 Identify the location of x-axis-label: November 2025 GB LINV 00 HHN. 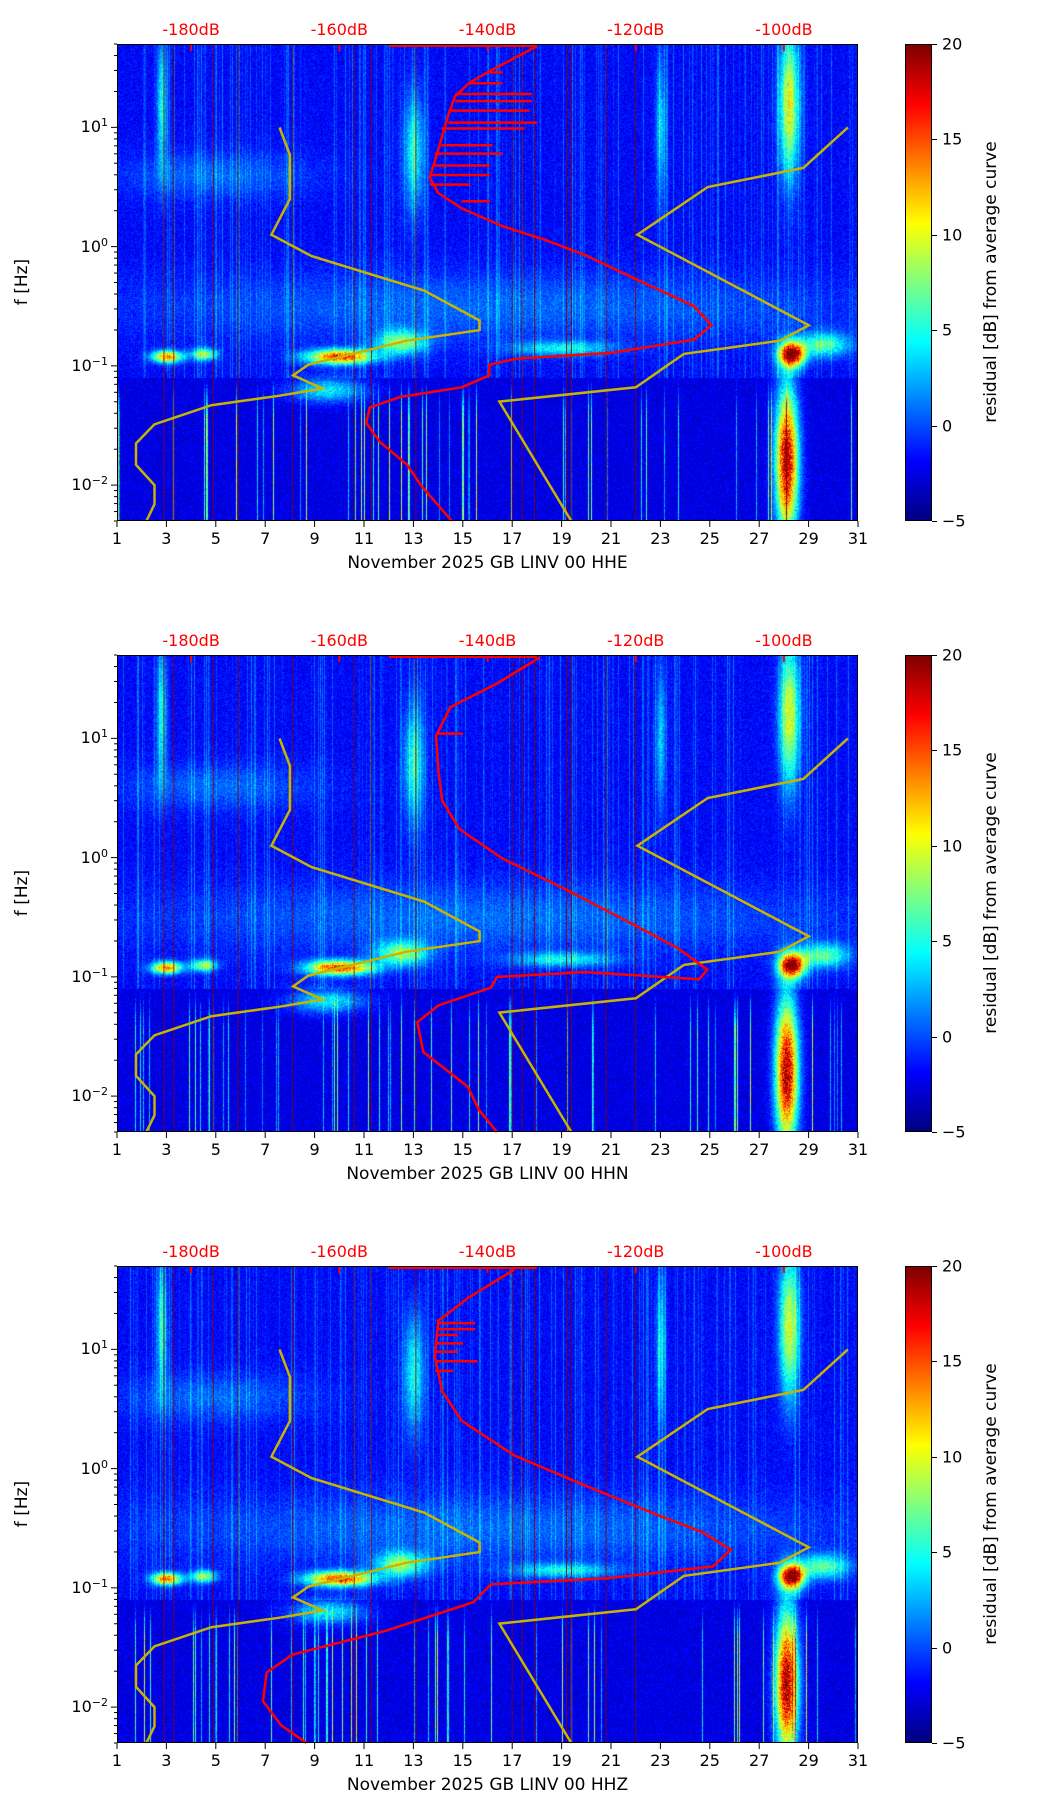
(487, 1174).